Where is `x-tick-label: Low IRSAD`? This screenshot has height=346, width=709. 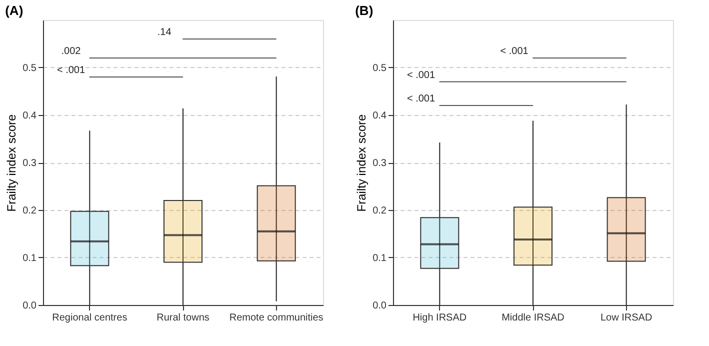 x-tick-label: Low IRSAD is located at coordinates (626, 318).